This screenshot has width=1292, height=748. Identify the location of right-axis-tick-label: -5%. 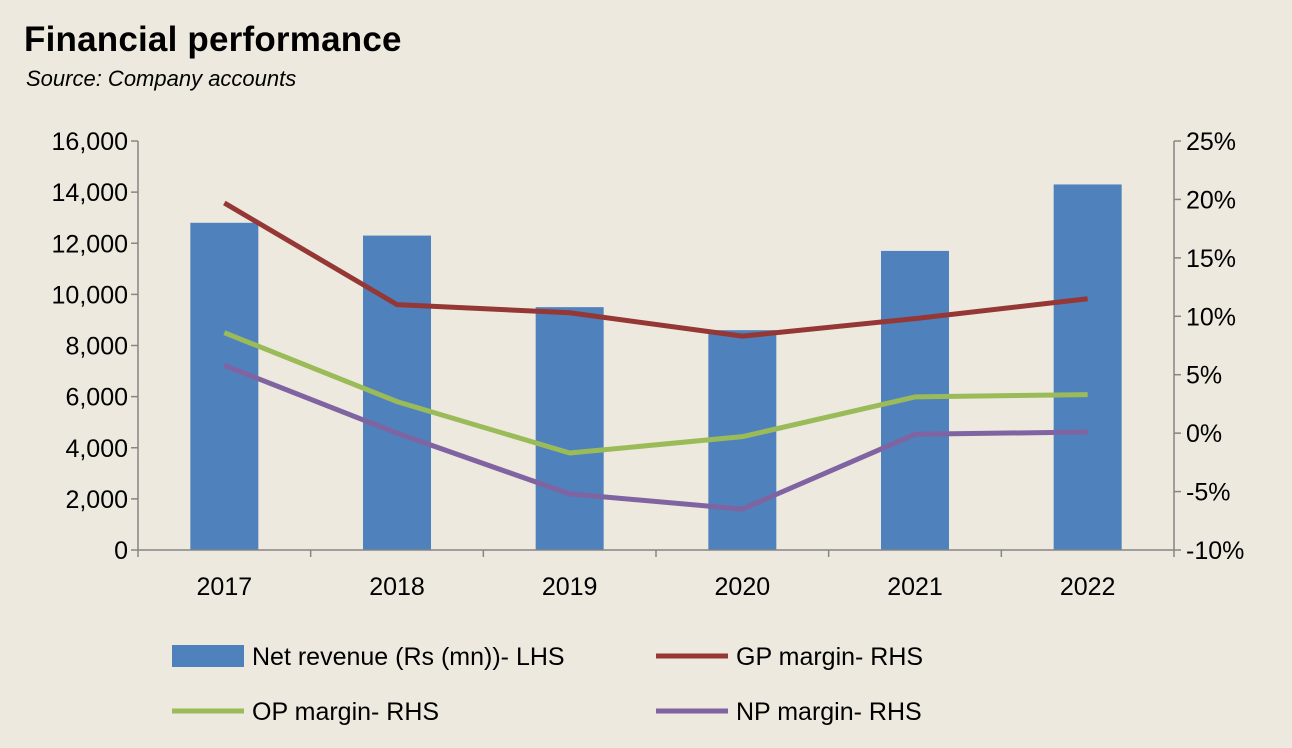
(1208, 493).